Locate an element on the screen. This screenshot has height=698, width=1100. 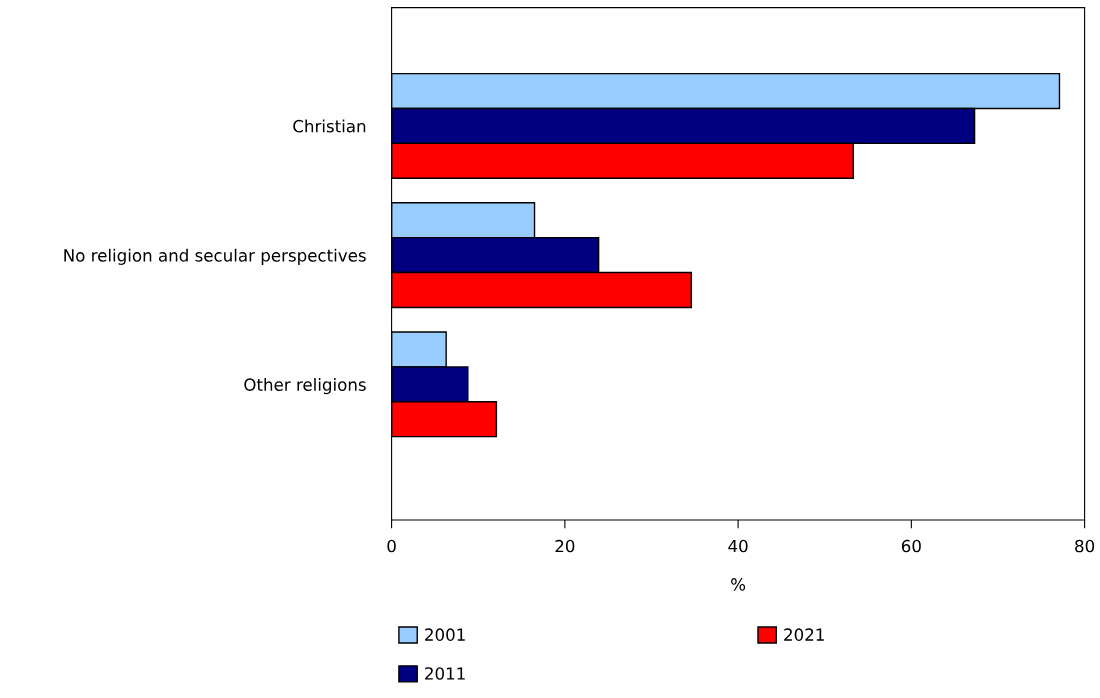
legend-label: 2011 is located at coordinates (445, 673).